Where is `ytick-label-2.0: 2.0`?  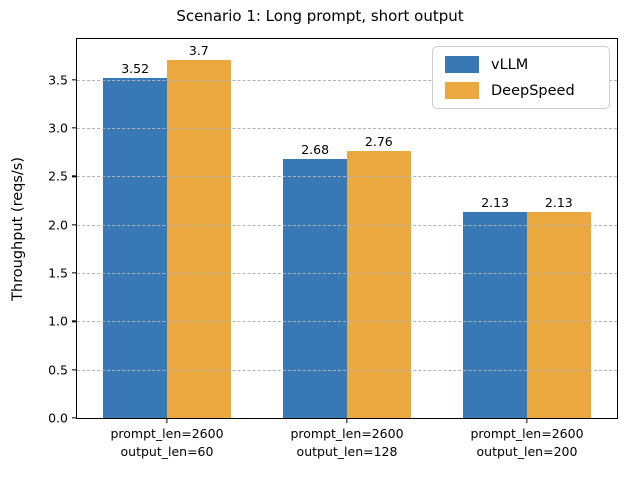 ytick-label-2.0: 2.0 is located at coordinates (58, 225).